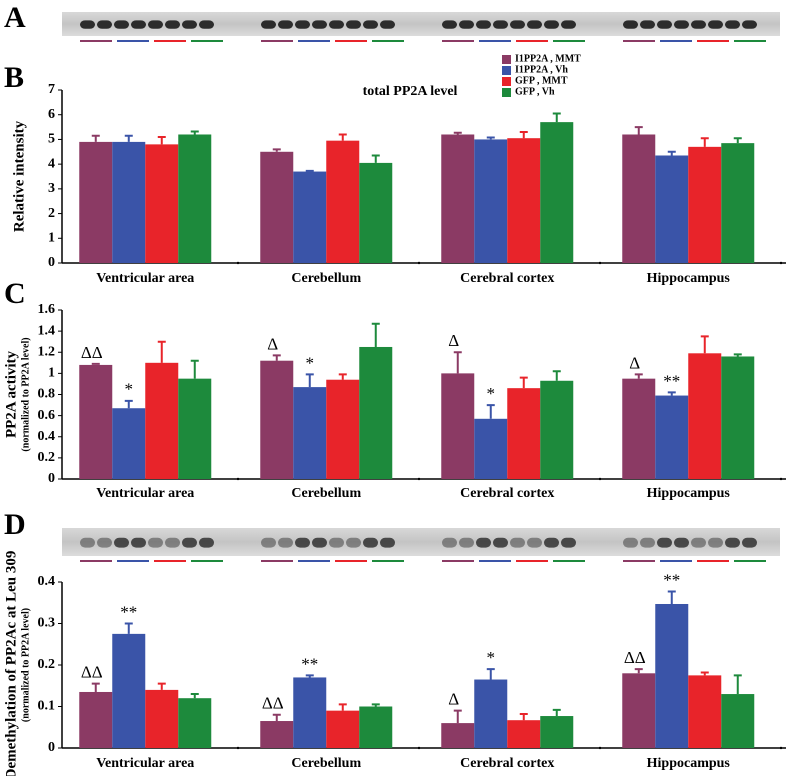  Describe the element at coordinates (51, 89) in the screenshot. I see `y-tick-label: 7` at that location.